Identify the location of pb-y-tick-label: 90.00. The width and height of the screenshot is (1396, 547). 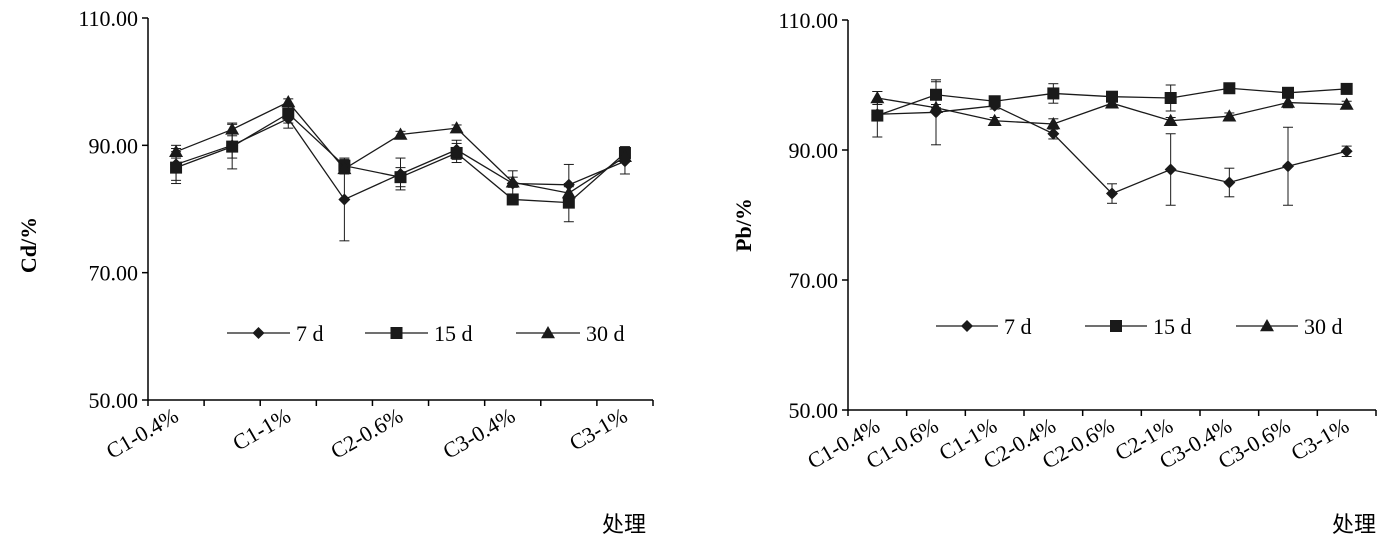
(814, 150).